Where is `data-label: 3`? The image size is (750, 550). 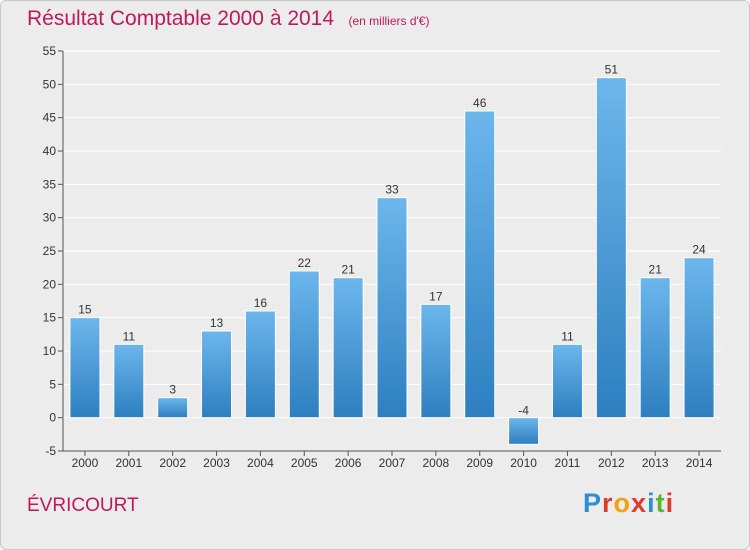
data-label: 3 is located at coordinates (172, 390).